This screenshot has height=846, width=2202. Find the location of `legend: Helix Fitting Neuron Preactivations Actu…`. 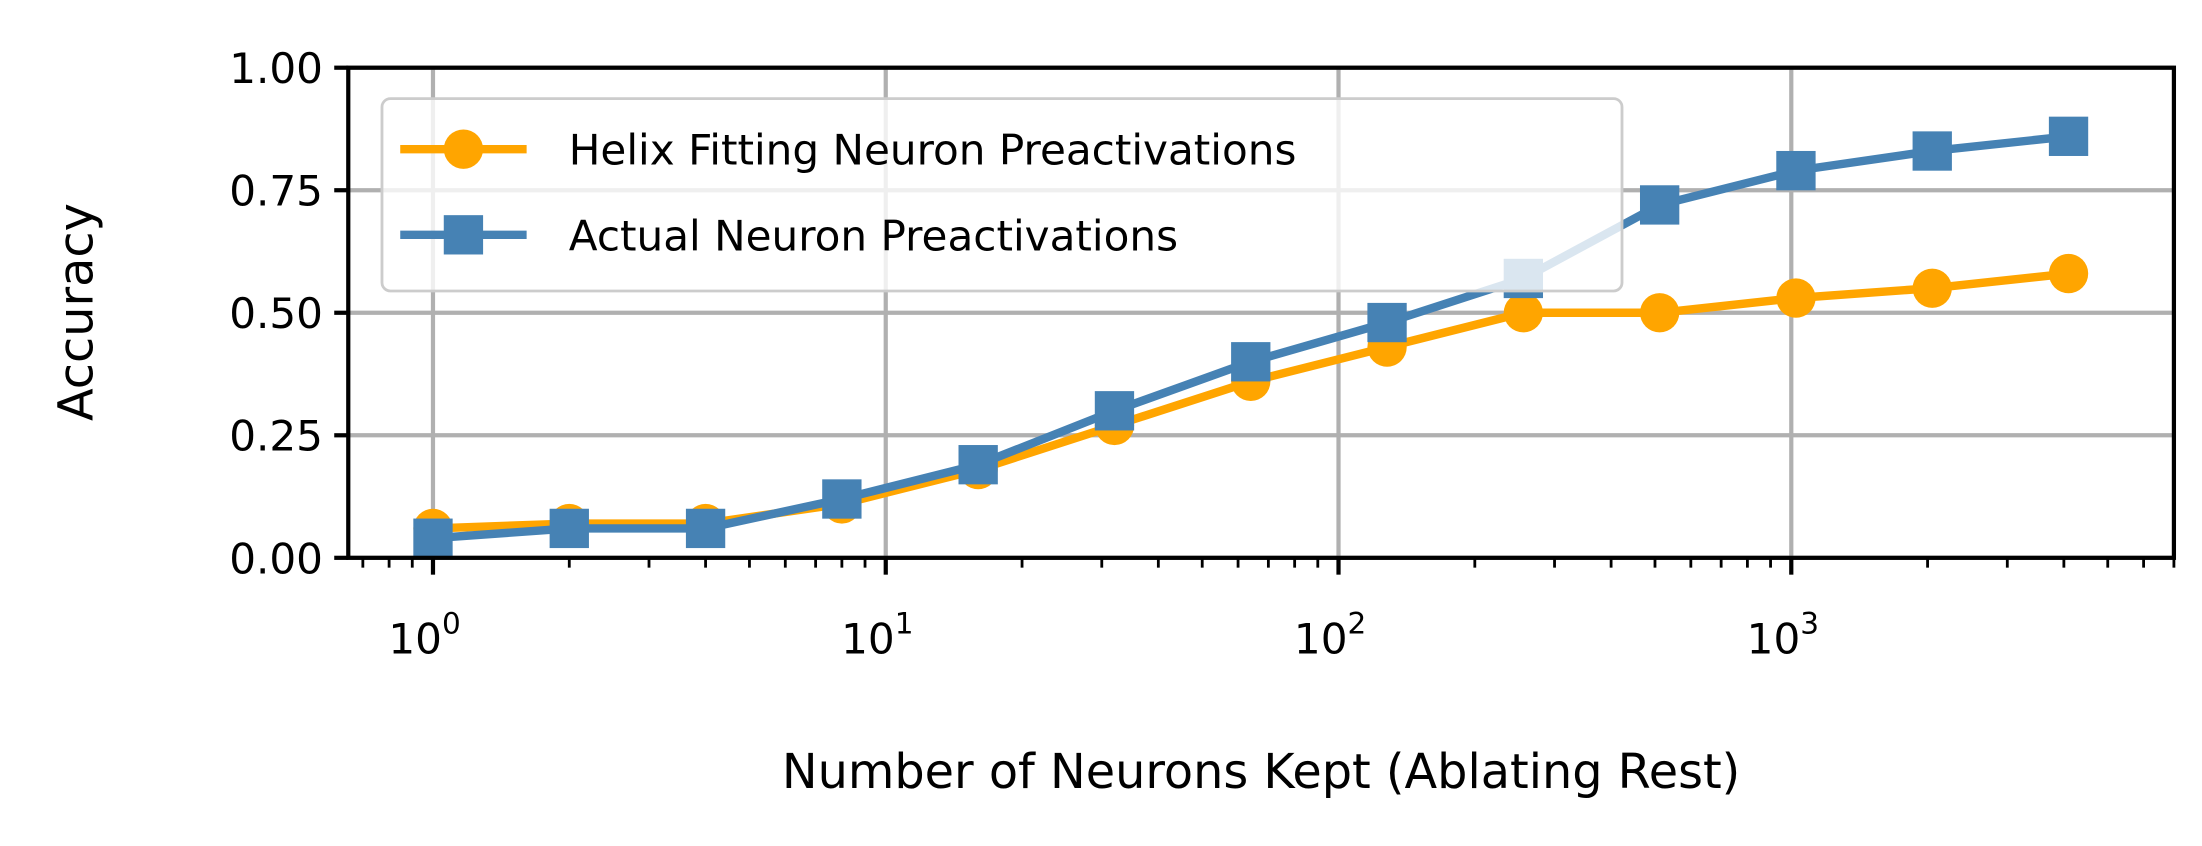

legend: Helix Fitting Neuron Preactivations Actu… is located at coordinates (1002, 195).